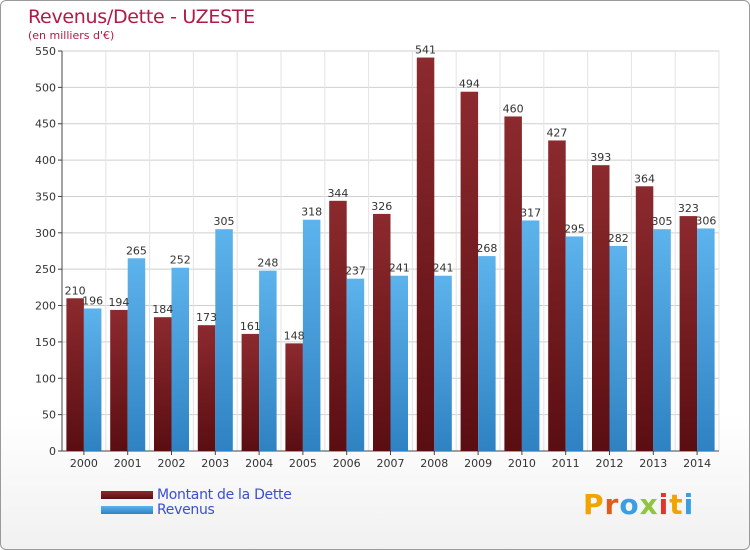 Image resolution: width=750 pixels, height=550 pixels. Describe the element at coordinates (259, 463) in the screenshot. I see `x-tick-label: 2004` at that location.